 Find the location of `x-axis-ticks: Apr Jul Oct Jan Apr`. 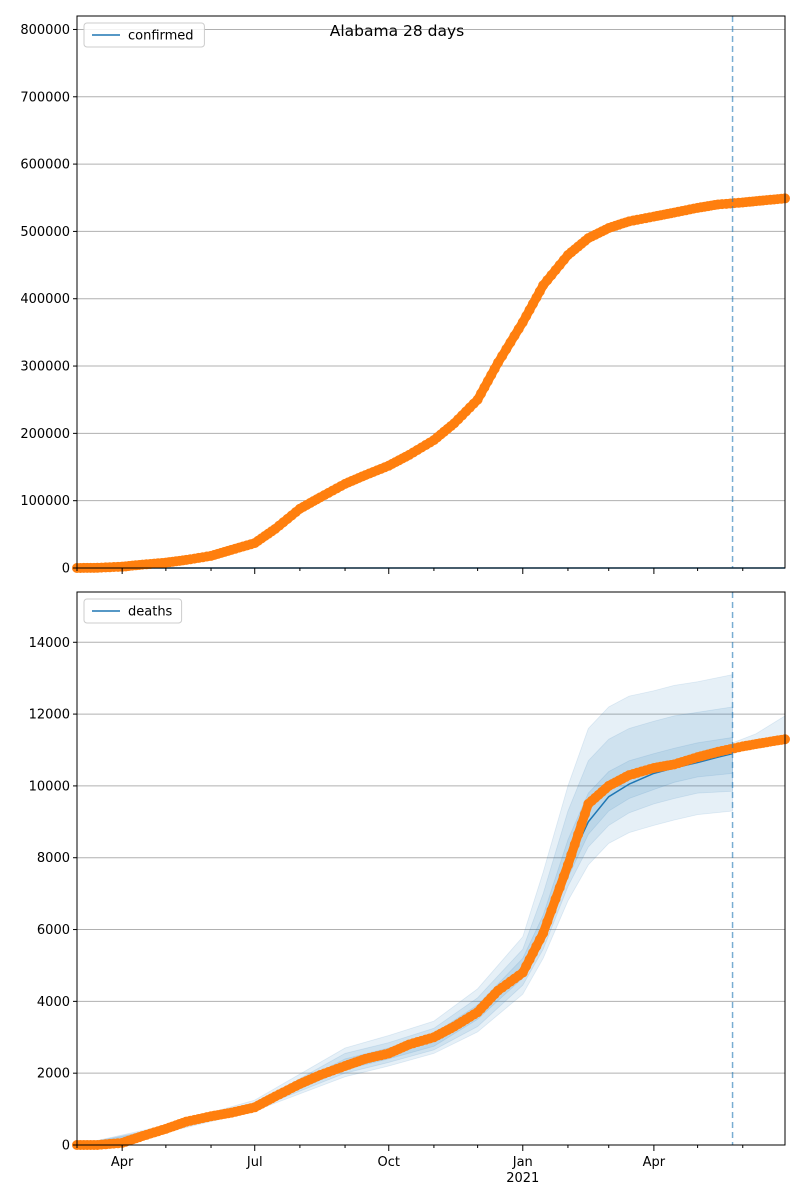

x-axis-ticks: Apr Jul Oct Jan Apr is located at coordinates (410, 1157).